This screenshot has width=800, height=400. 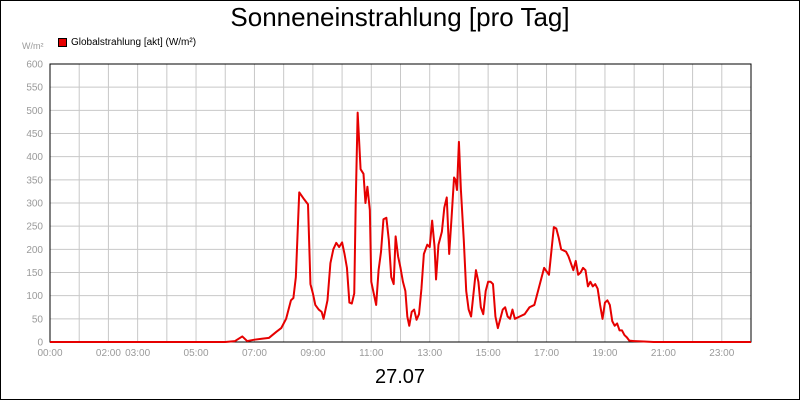 I want to click on y-axis-unit-label: W/m², so click(x=33, y=46).